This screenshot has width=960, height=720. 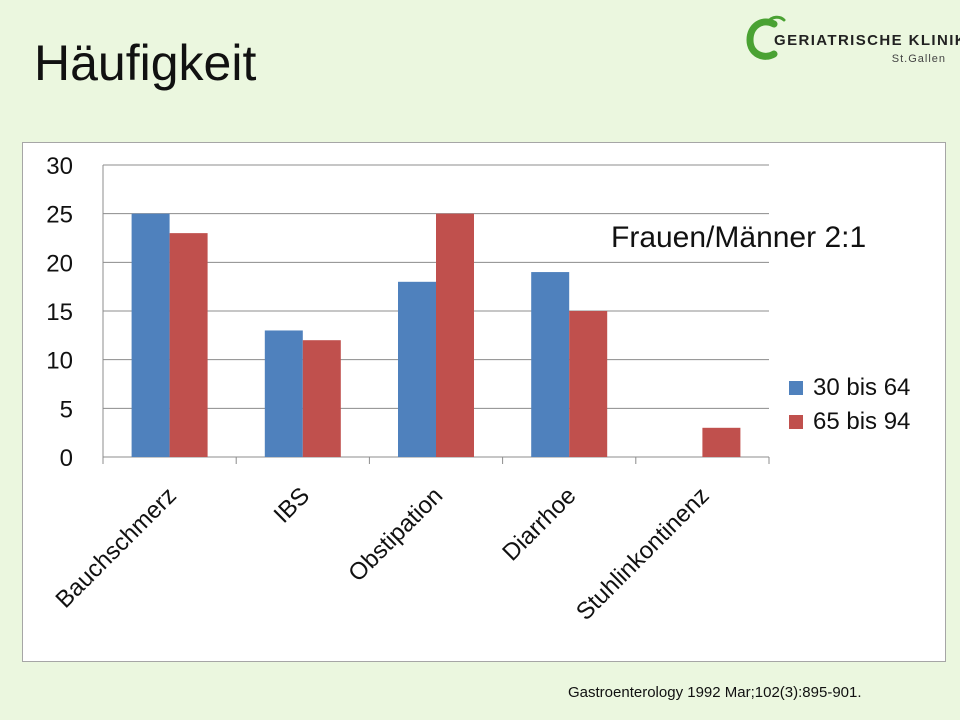 I want to click on x-category-label: Obstipation, so click(x=395, y=534).